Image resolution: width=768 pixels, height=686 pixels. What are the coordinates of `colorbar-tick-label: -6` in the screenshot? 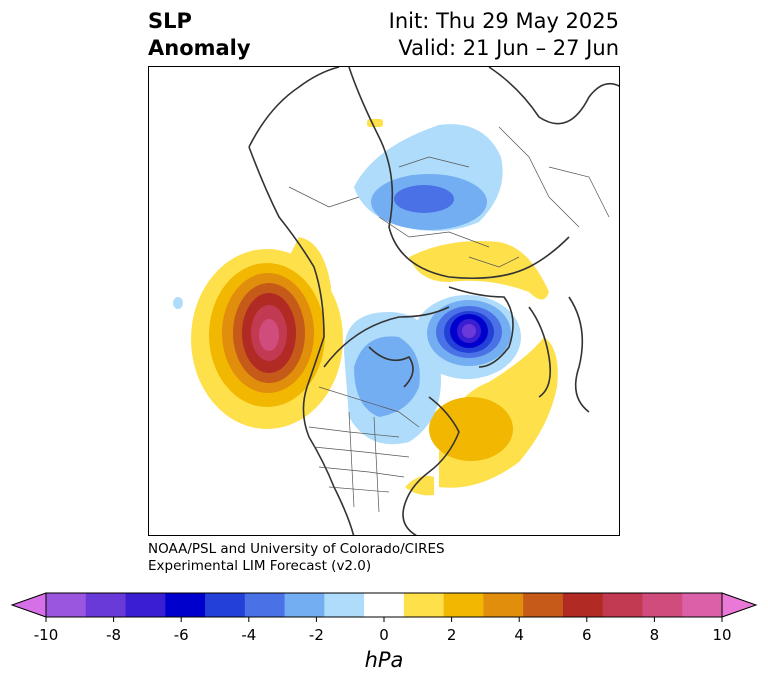 It's located at (181, 635).